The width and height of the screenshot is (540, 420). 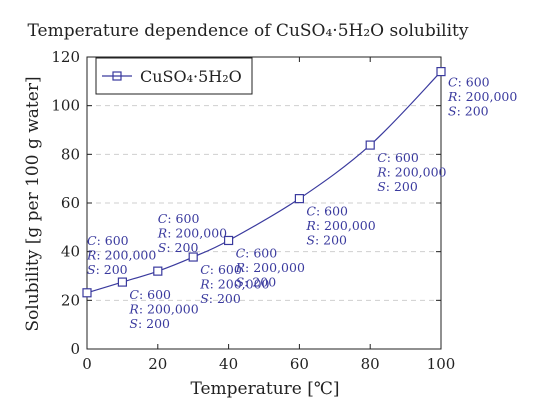 I want to click on y-tick-label: 120, so click(x=65, y=57).